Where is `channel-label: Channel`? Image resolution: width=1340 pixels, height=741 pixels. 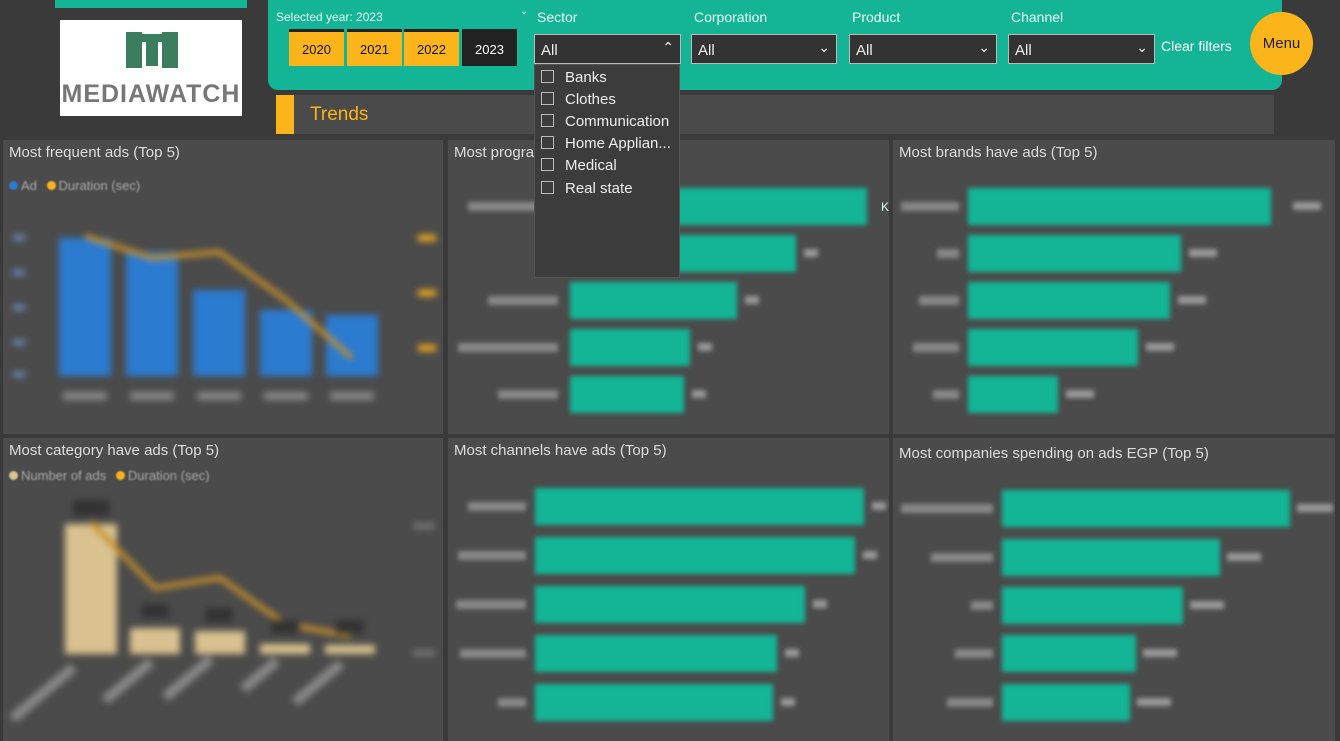
channel-label: Channel is located at coordinates (1037, 17).